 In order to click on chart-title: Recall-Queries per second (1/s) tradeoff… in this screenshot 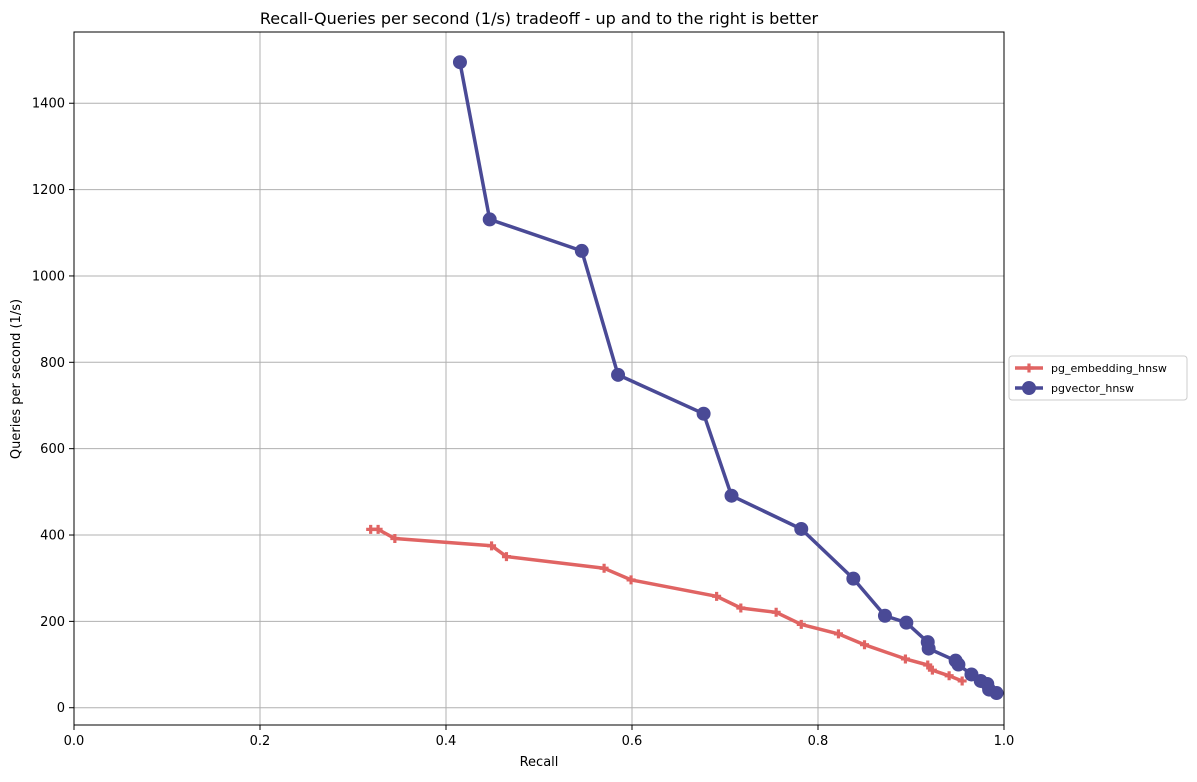, I will do `click(539, 18)`.